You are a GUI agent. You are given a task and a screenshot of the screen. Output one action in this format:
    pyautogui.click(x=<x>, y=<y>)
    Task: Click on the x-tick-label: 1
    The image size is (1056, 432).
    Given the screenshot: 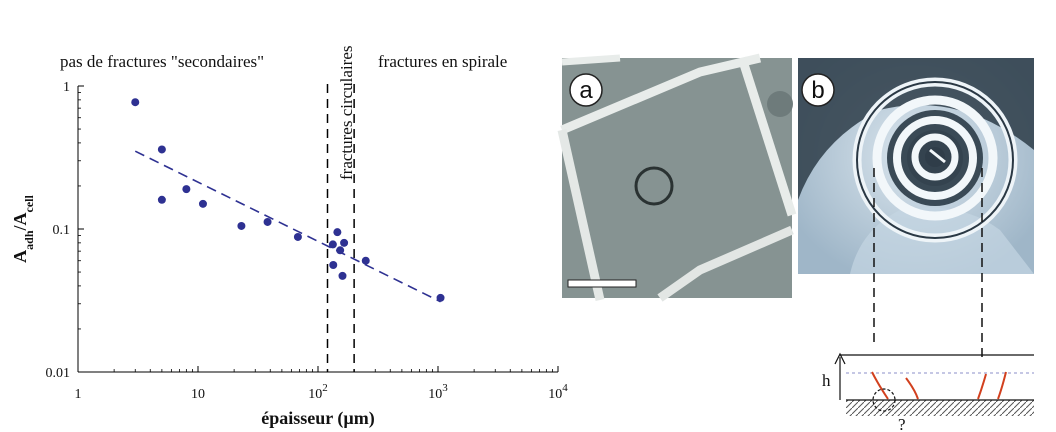 What is the action you would take?
    pyautogui.click(x=78, y=394)
    